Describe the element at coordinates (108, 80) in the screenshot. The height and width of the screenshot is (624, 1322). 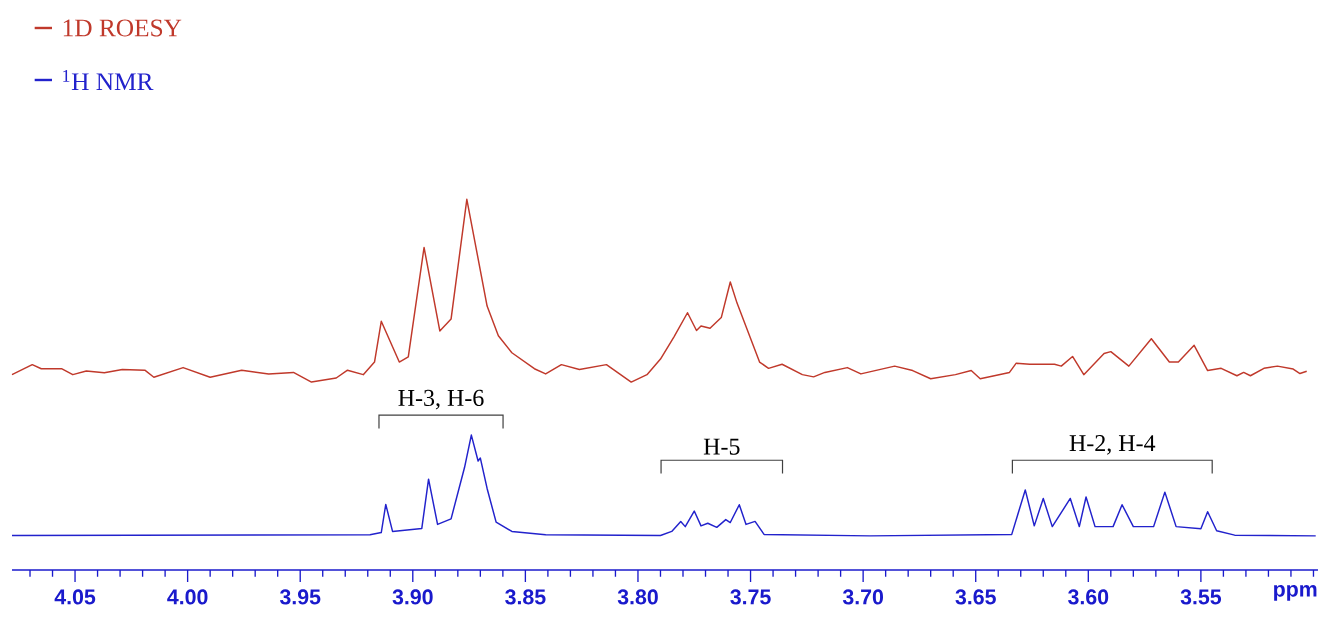
I see `legend-label: $^{1}$H NMR` at that location.